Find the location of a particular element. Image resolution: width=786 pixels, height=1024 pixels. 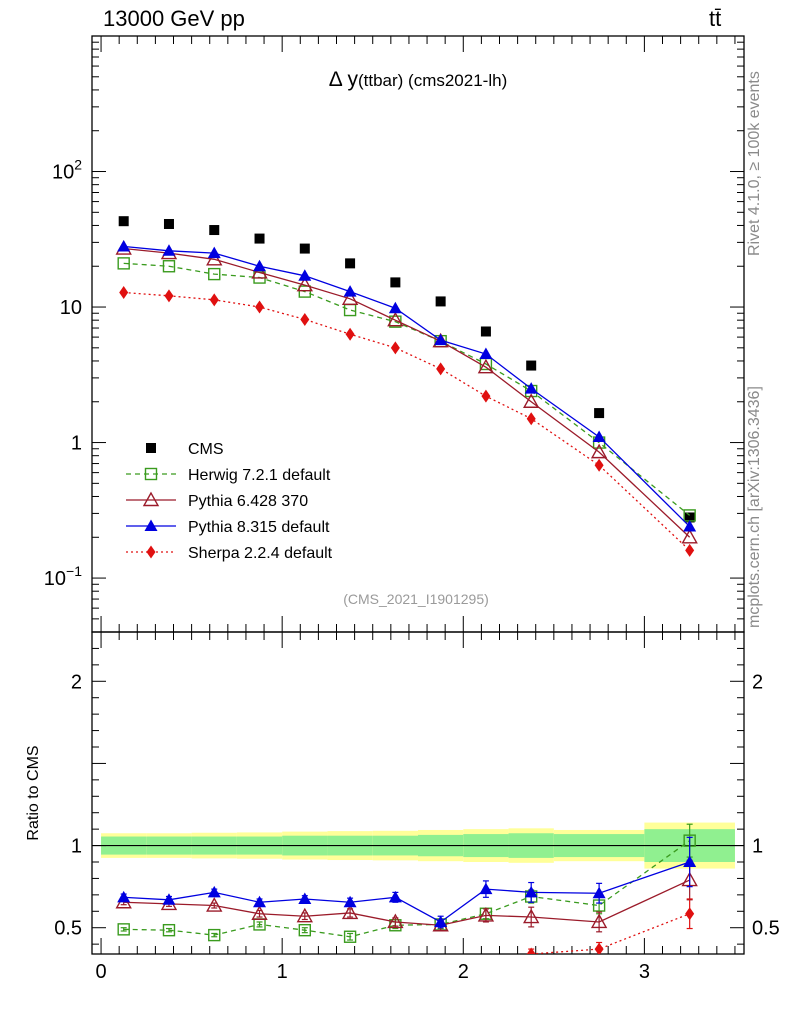

ratio-y-tick-label-right: 2 is located at coordinates (757, 682).